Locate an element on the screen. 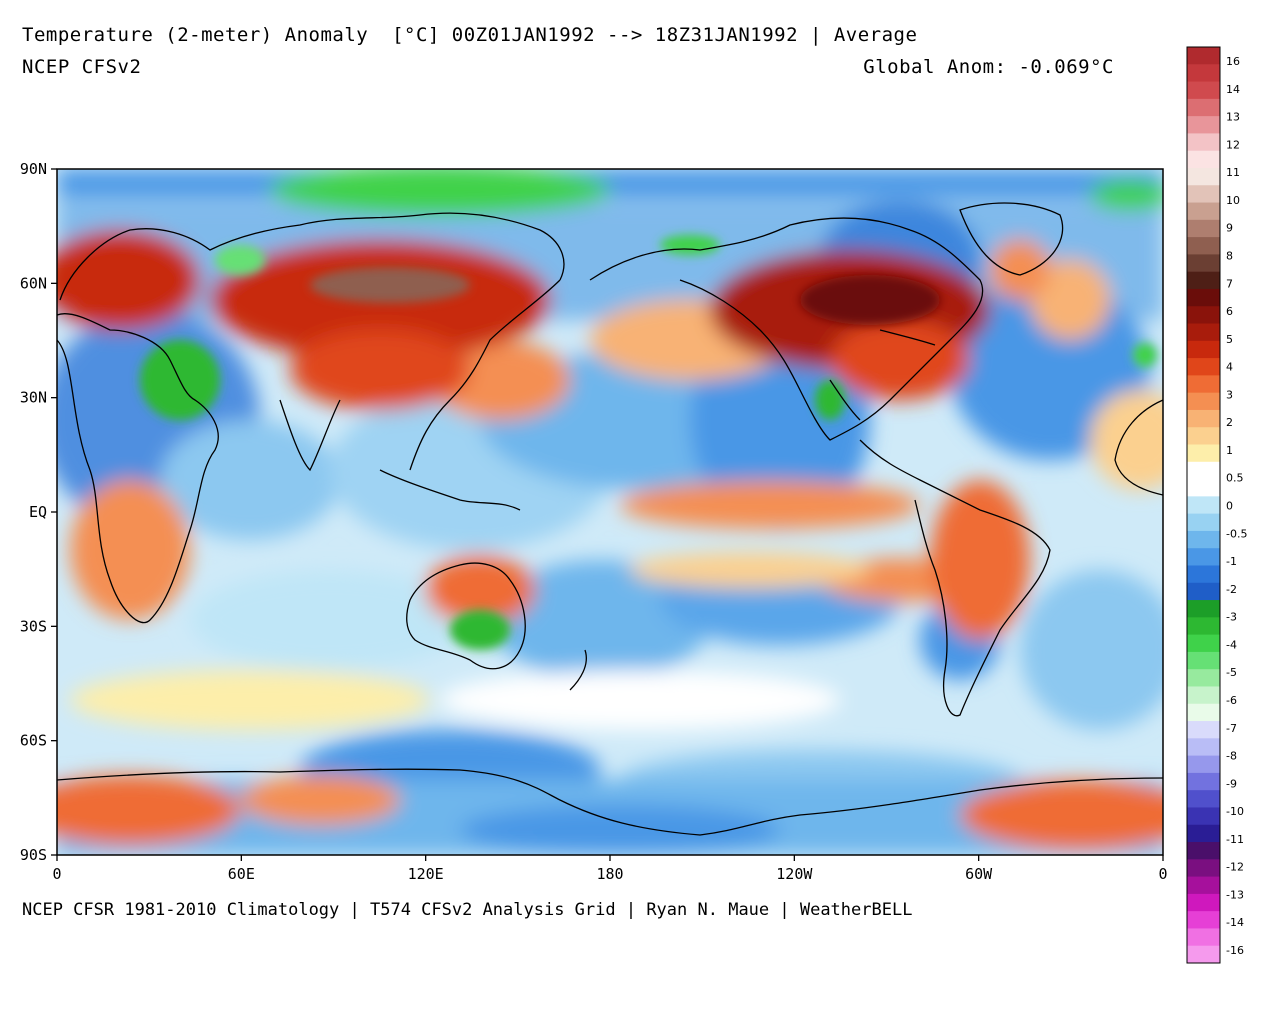 This screenshot has height=1024, width=1280. colorbar-label: -5 is located at coordinates (1231, 672).